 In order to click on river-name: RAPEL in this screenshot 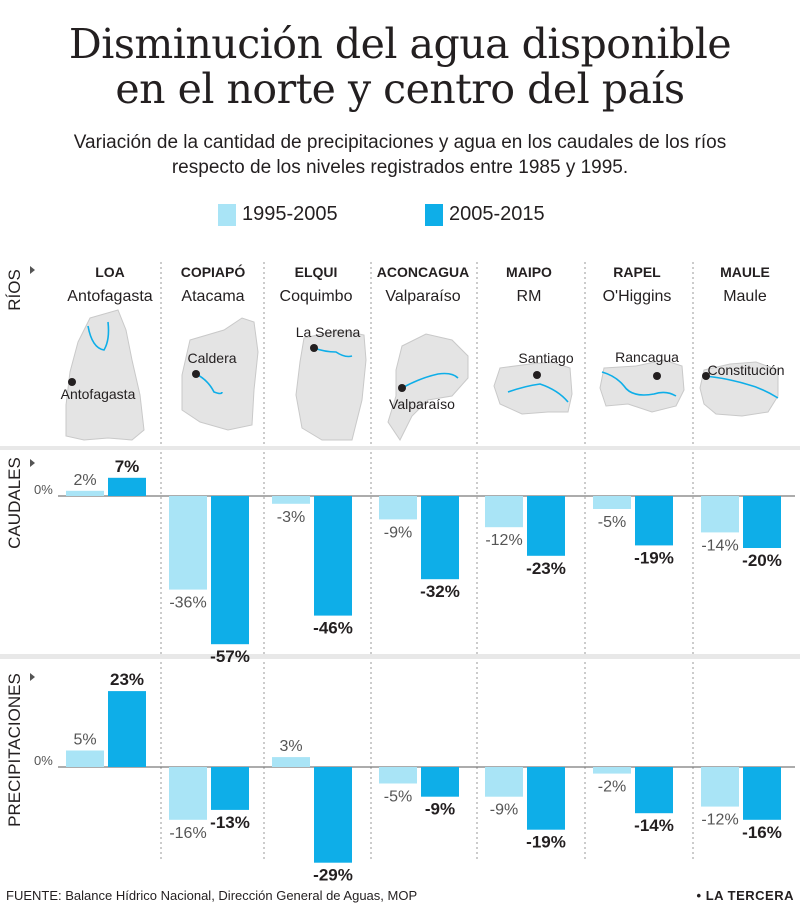, I will do `click(637, 272)`.